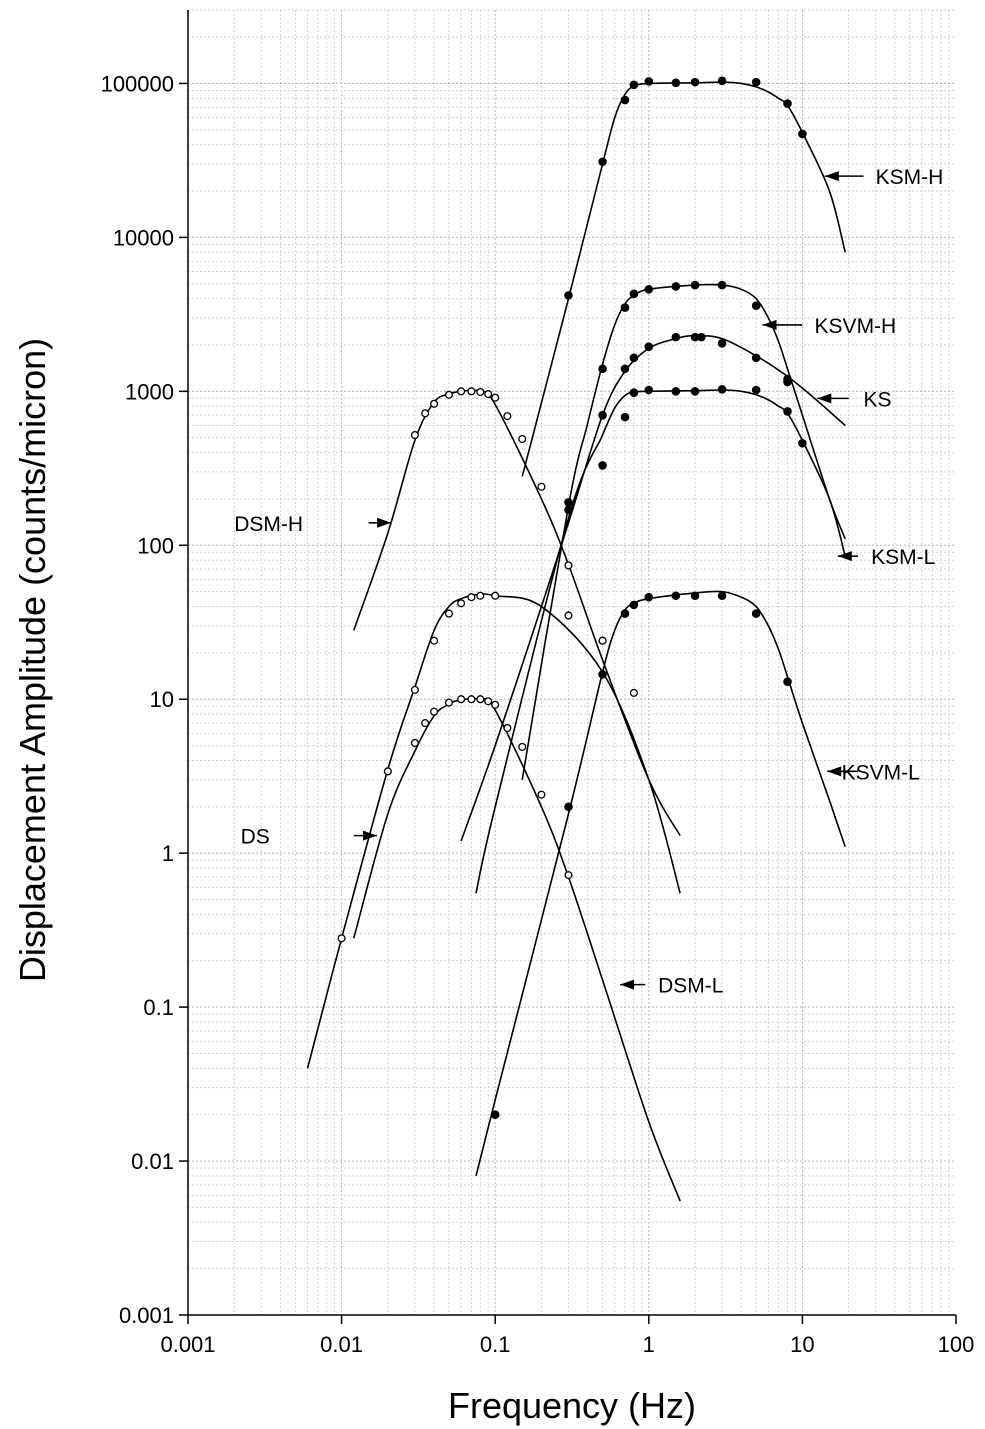  I want to click on annotation-ds: DS, so click(309, 837).